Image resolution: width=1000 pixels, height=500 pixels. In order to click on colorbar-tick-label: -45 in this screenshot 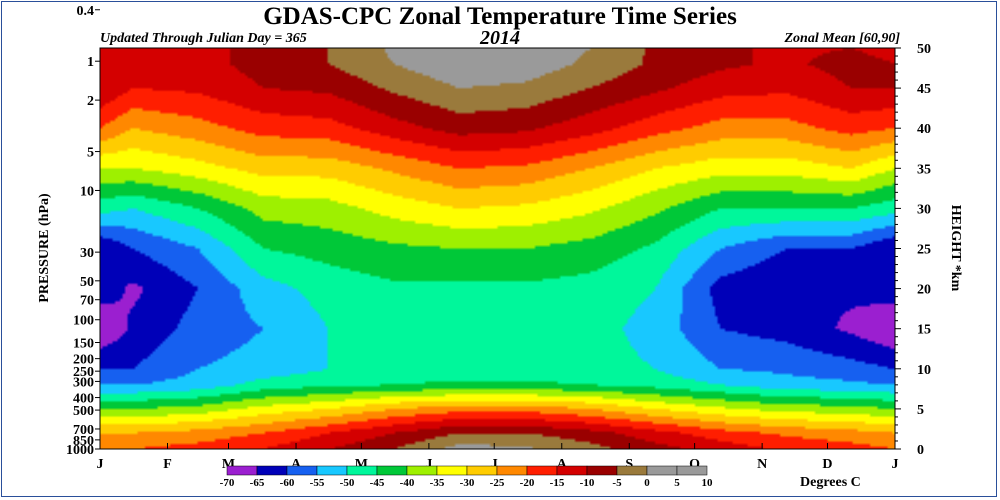, I will do `click(377, 483)`.